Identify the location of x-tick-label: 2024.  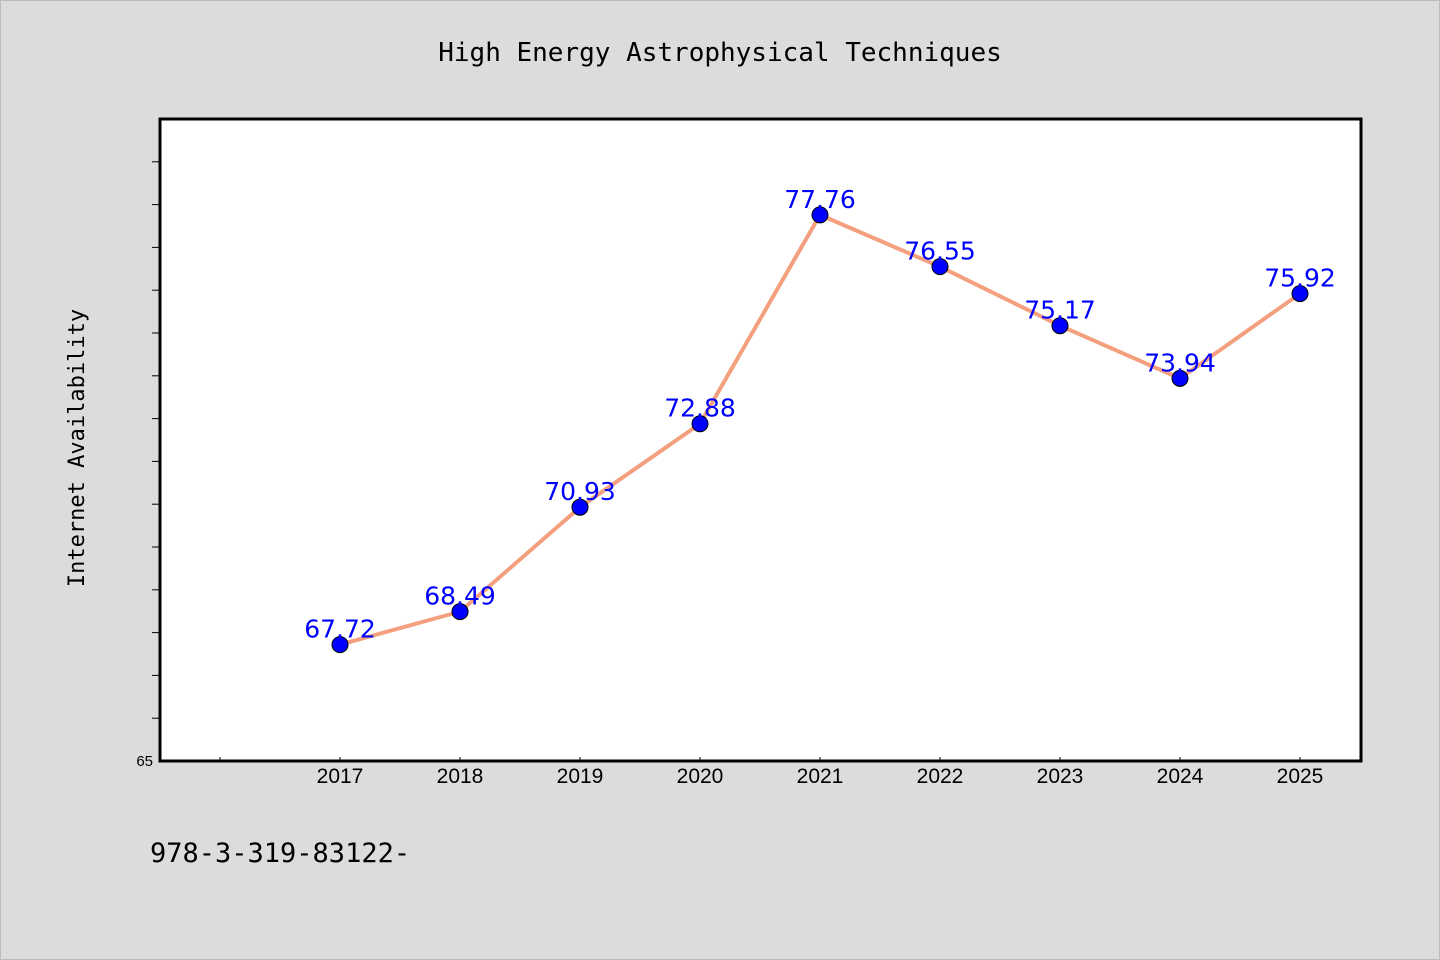
(1180, 776).